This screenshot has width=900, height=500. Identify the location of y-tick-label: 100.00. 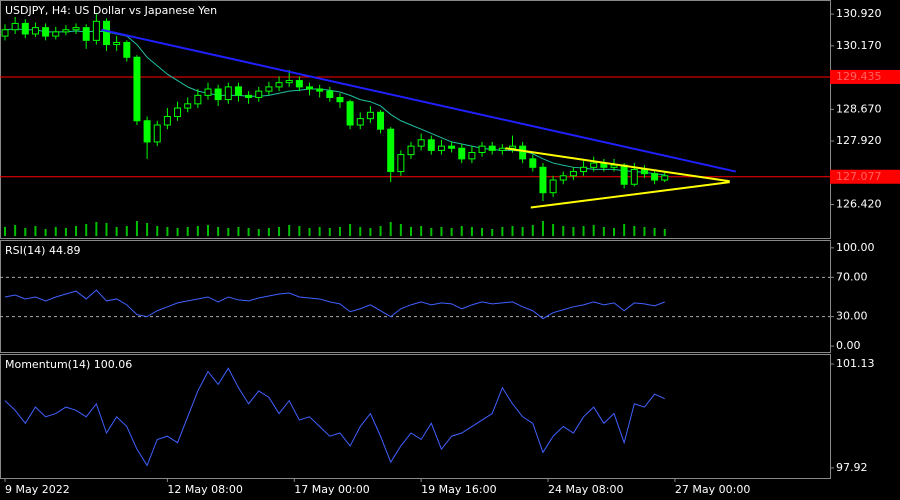
(855, 247).